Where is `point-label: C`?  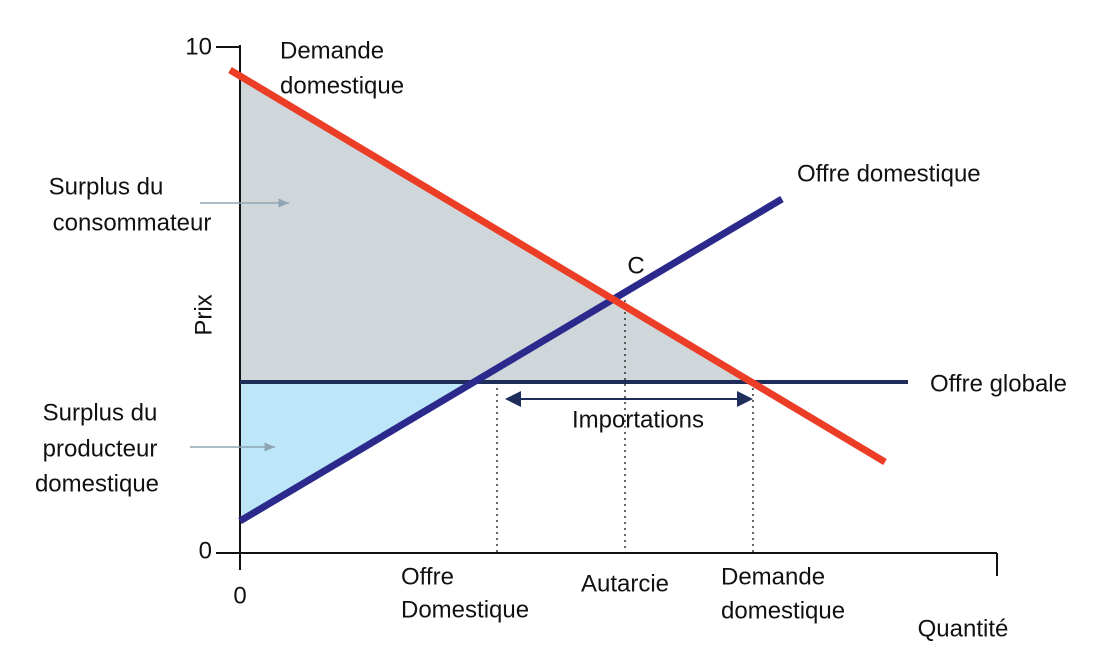 point-label: C is located at coordinates (635, 265).